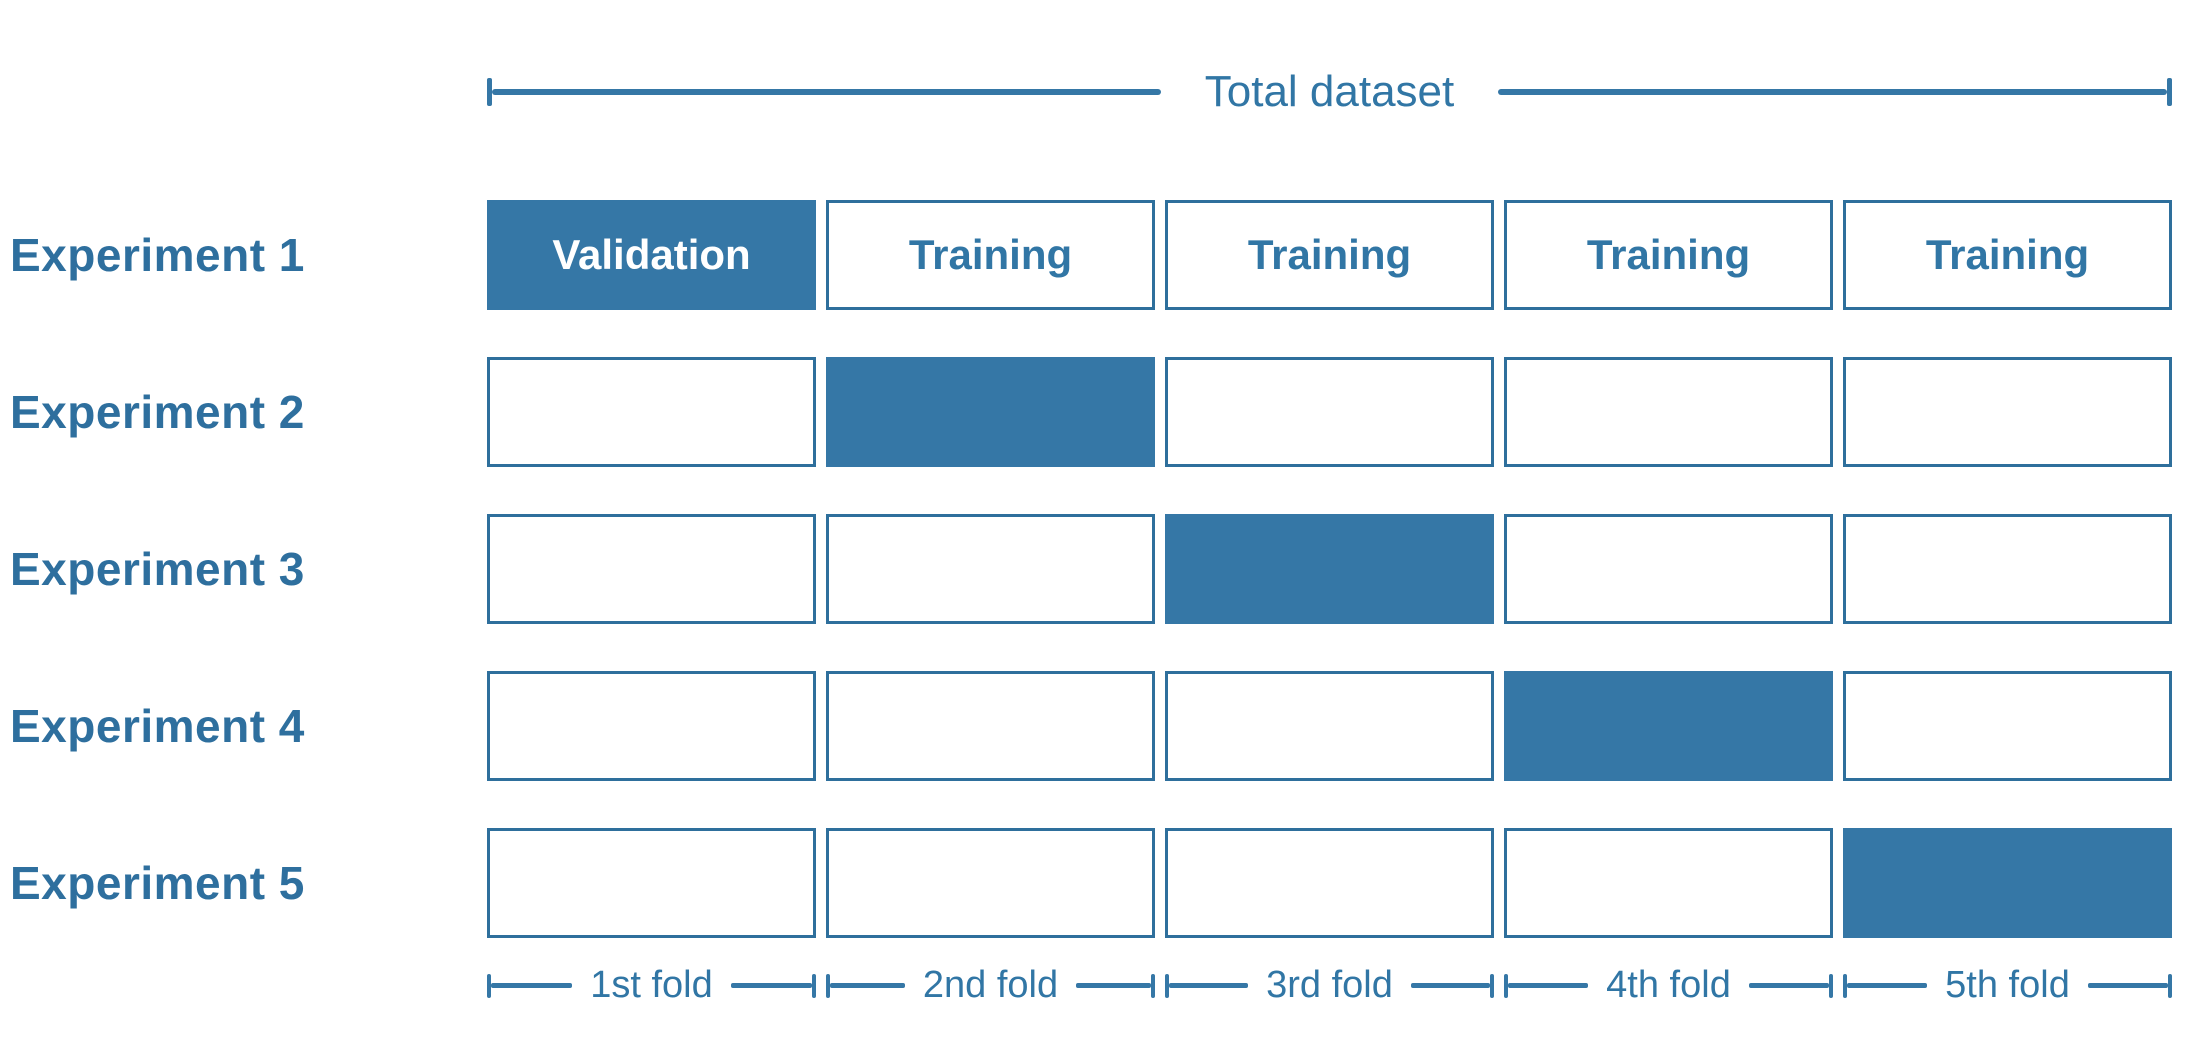 The height and width of the screenshot is (1058, 2196). I want to click on cell-r4-c1, so click(651, 726).